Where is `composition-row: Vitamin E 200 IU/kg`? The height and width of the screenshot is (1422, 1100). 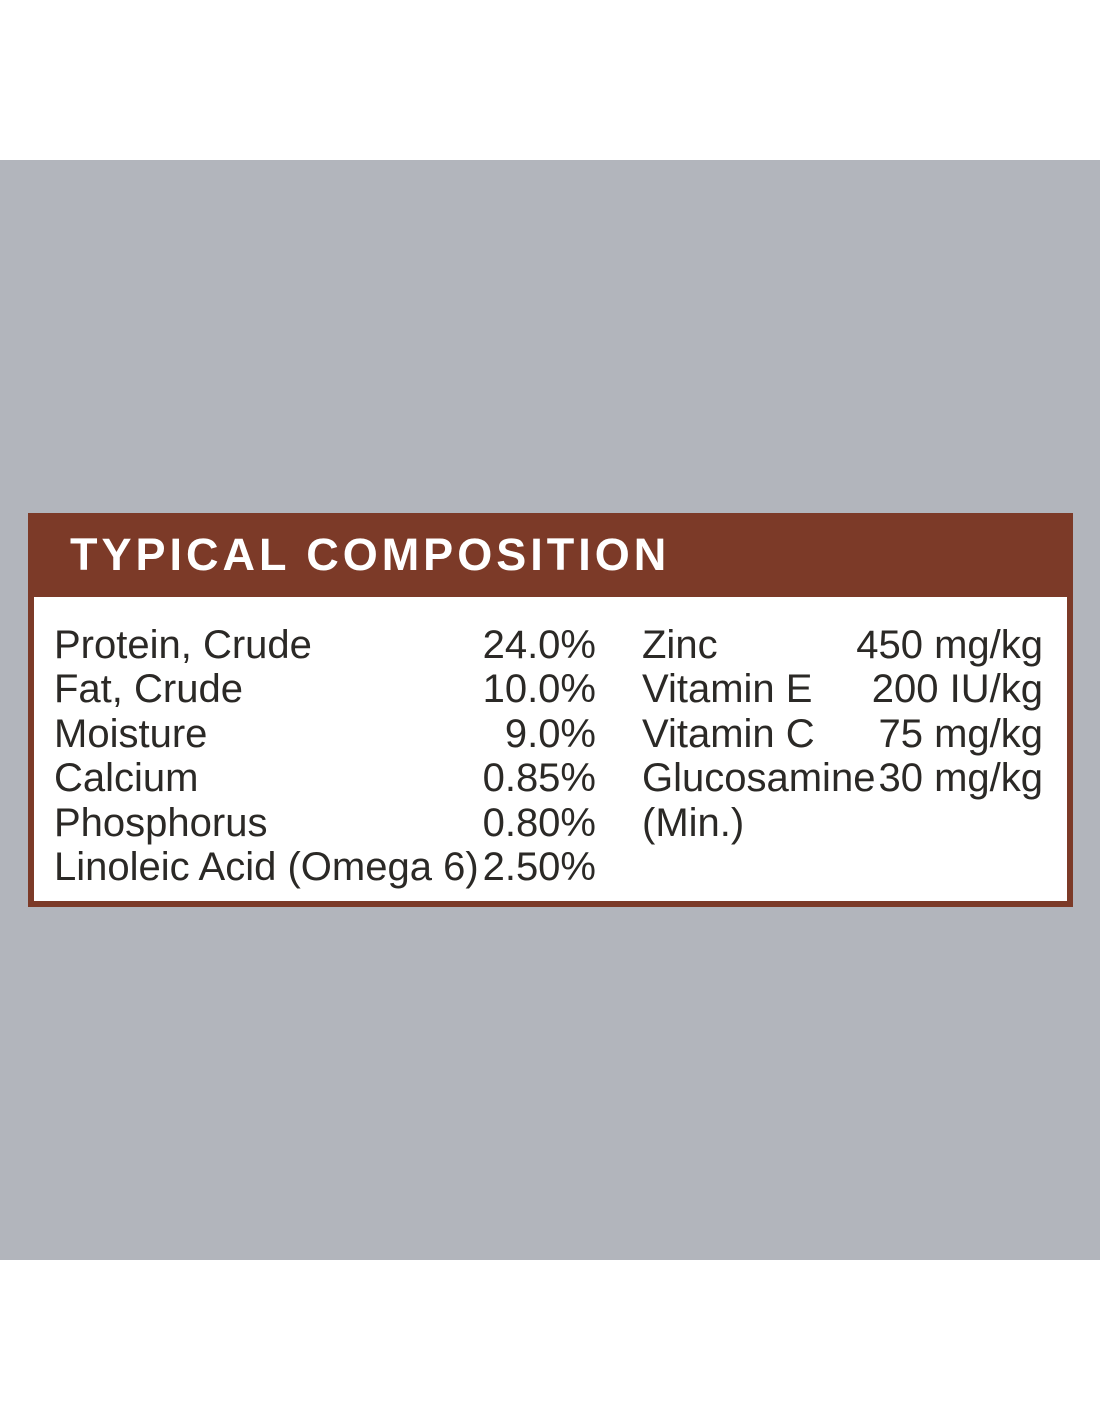
composition-row: Vitamin E 200 IU/kg is located at coordinates (842, 689).